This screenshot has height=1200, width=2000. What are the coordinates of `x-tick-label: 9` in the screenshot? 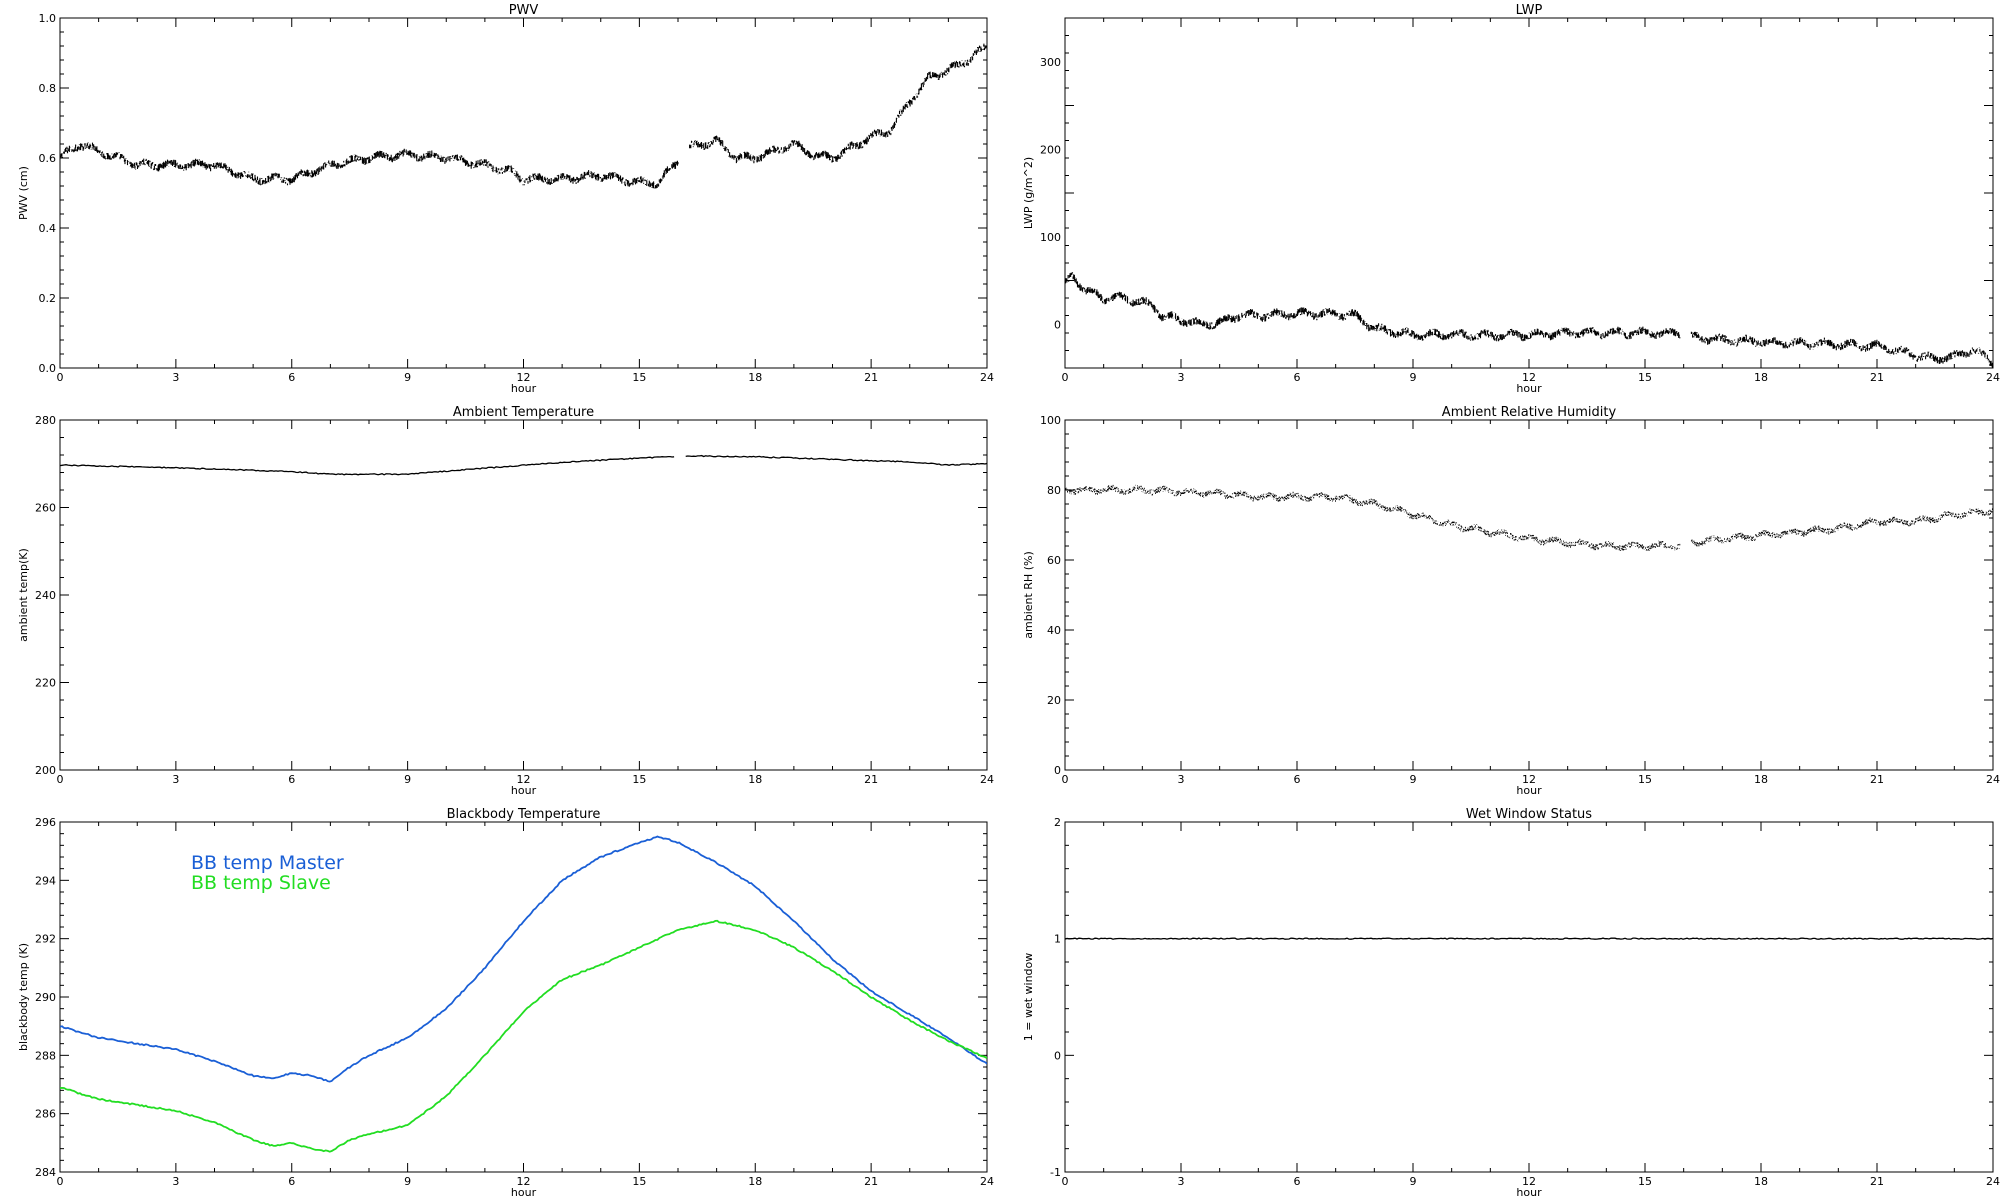 It's located at (1413, 779).